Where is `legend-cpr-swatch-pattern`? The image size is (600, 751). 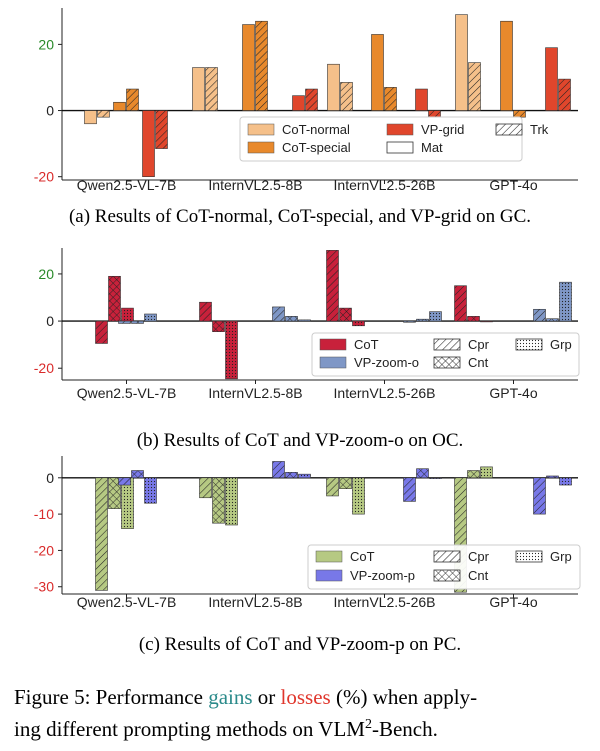
legend-cpr-swatch-pattern is located at coordinates (447, 556).